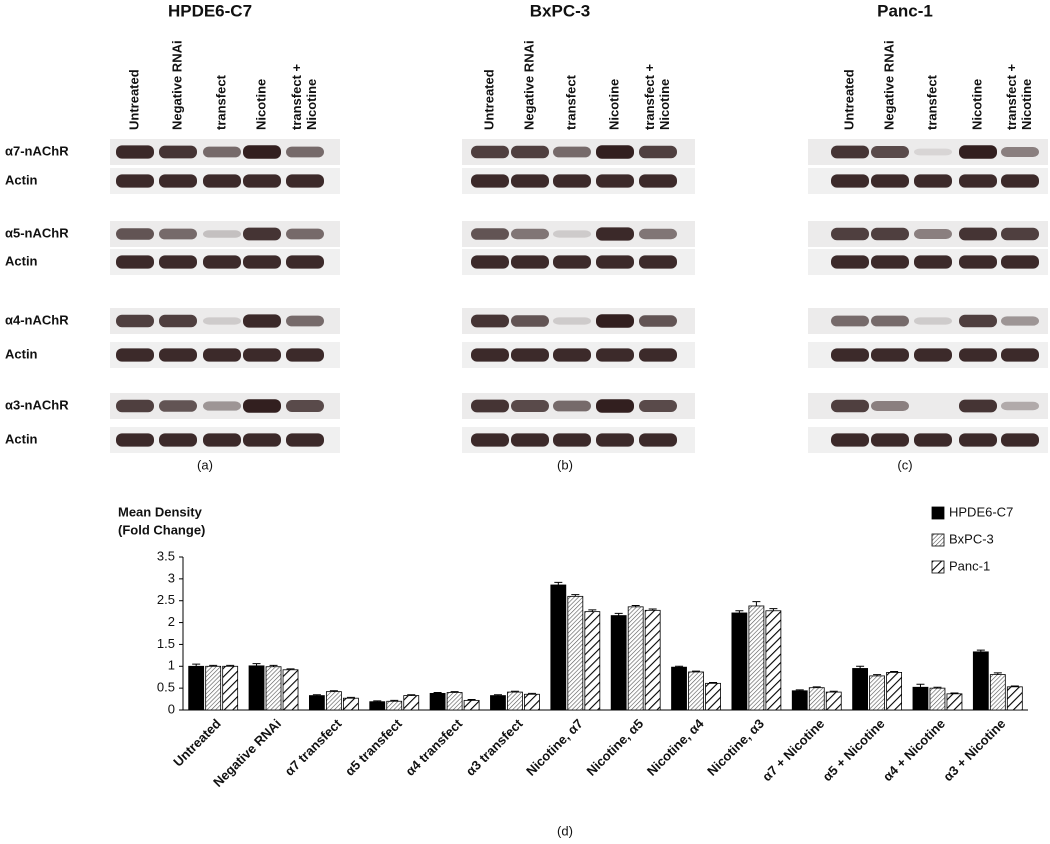 The height and width of the screenshot is (844, 1050). I want to click on panel-title: BxPC-3, so click(560, 10).